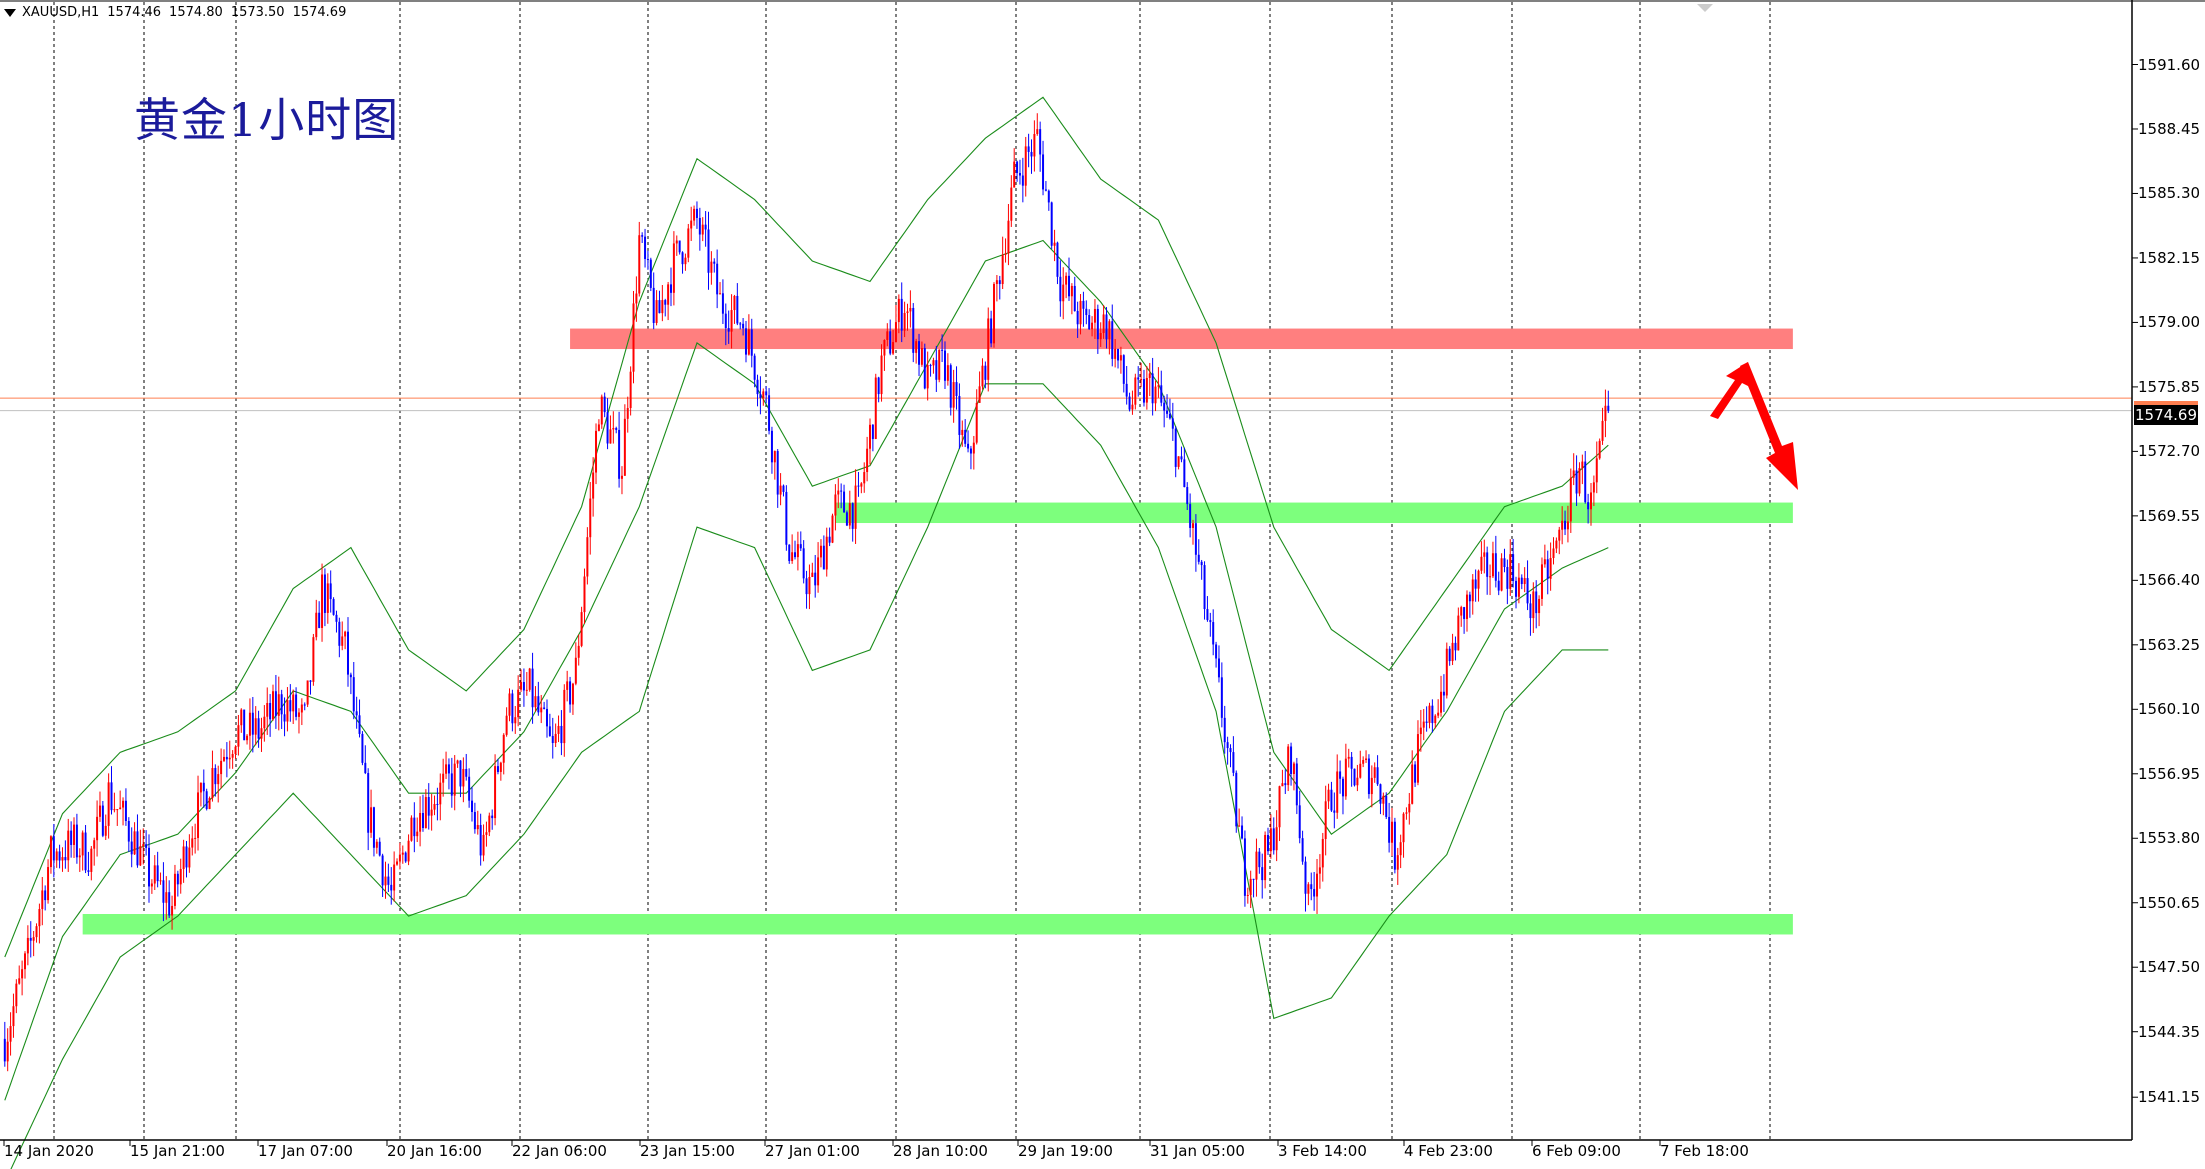  Describe the element at coordinates (2169, 1097) in the screenshot. I see `price-tick-label: 1541.15` at that location.